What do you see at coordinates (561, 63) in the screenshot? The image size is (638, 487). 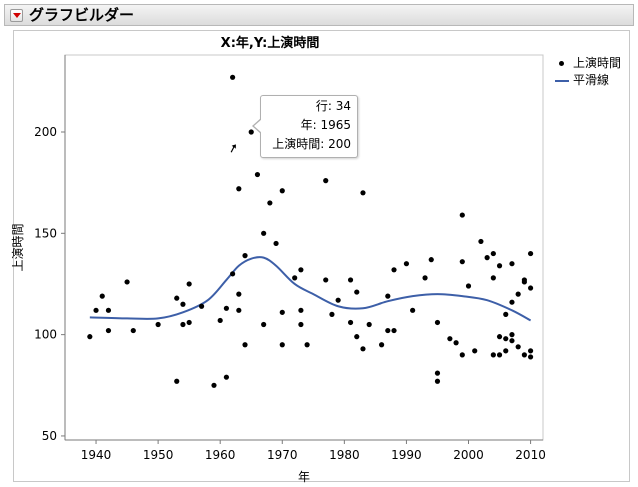 I see `legend-dot-icon` at bounding box center [561, 63].